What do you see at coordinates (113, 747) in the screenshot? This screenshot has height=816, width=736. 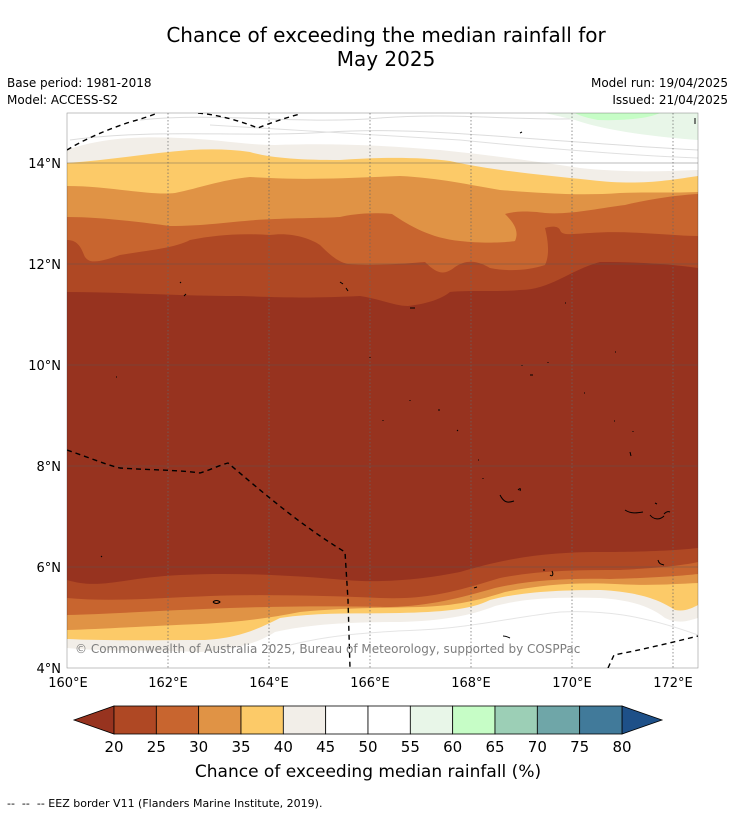 I see `colorbar-tick-label: 20` at bounding box center [113, 747].